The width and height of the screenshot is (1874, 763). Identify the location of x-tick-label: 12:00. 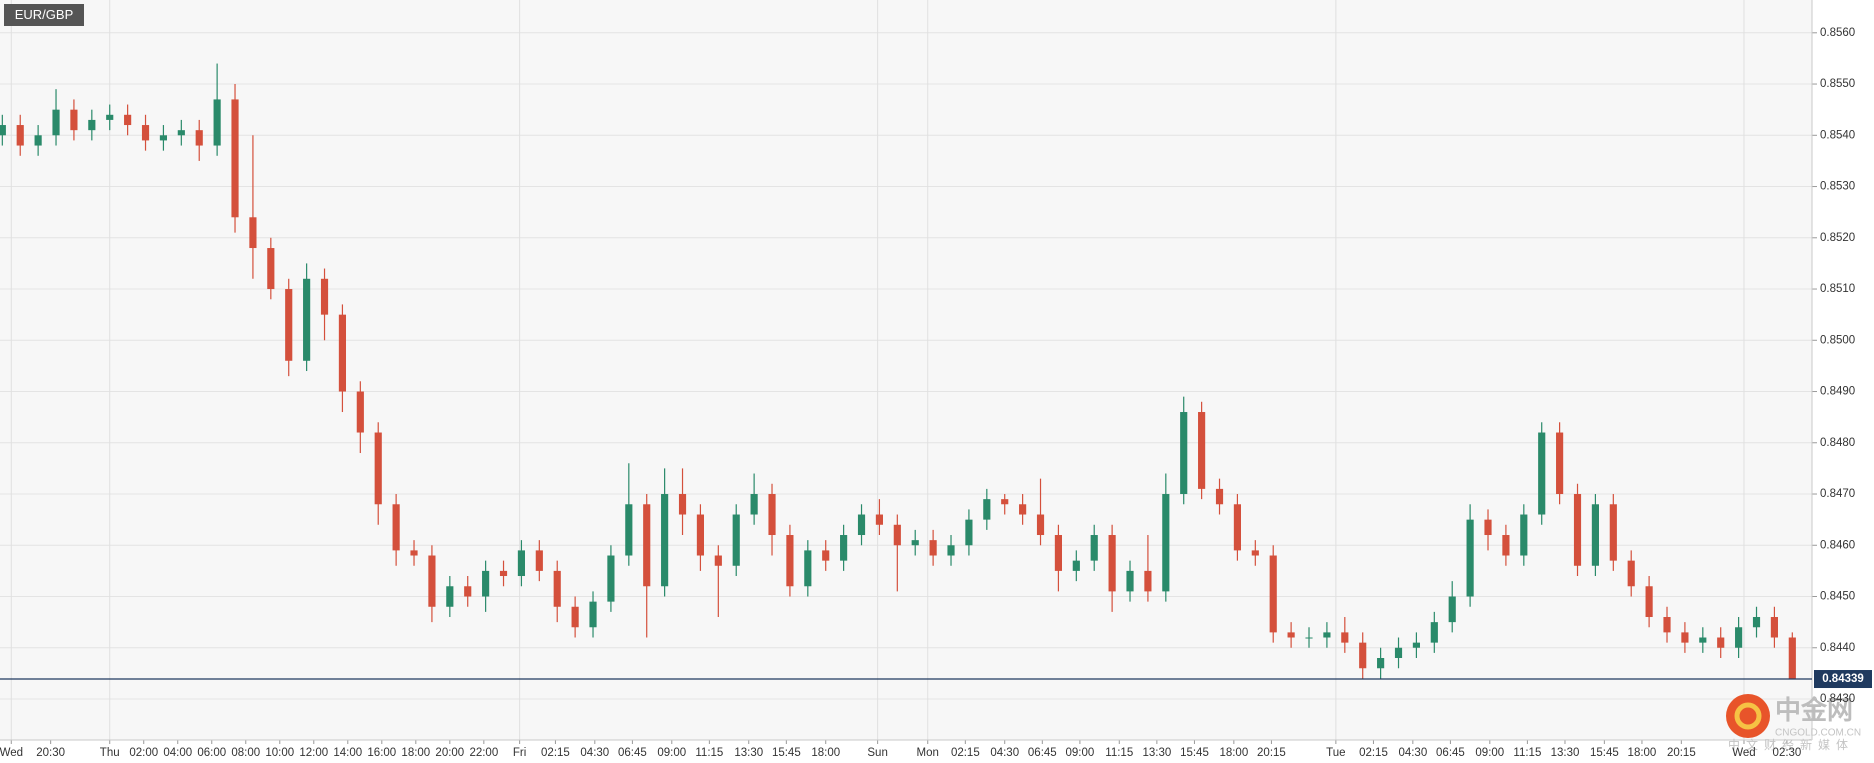
(313, 753).